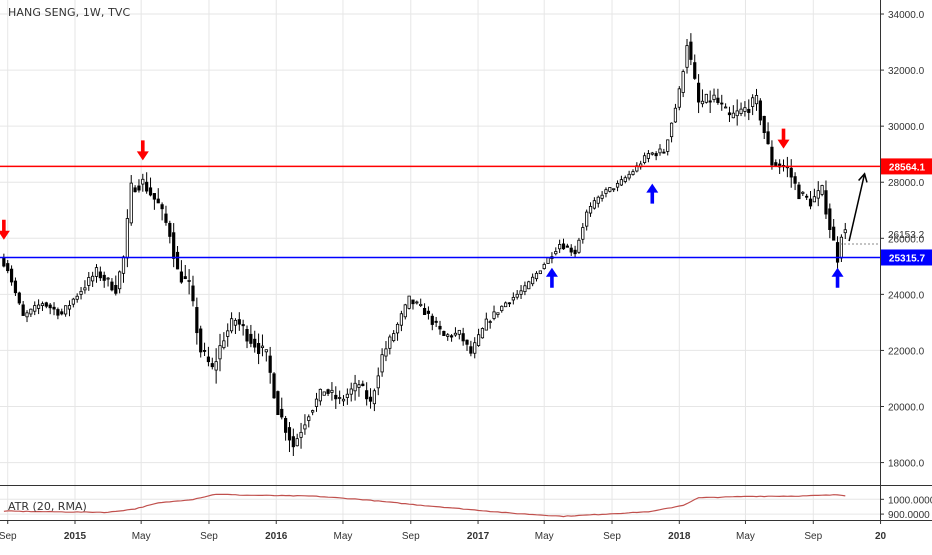 This screenshot has width=932, height=555. Describe the element at coordinates (906, 295) in the screenshot. I see `price-axis-label: 24000.0` at that location.